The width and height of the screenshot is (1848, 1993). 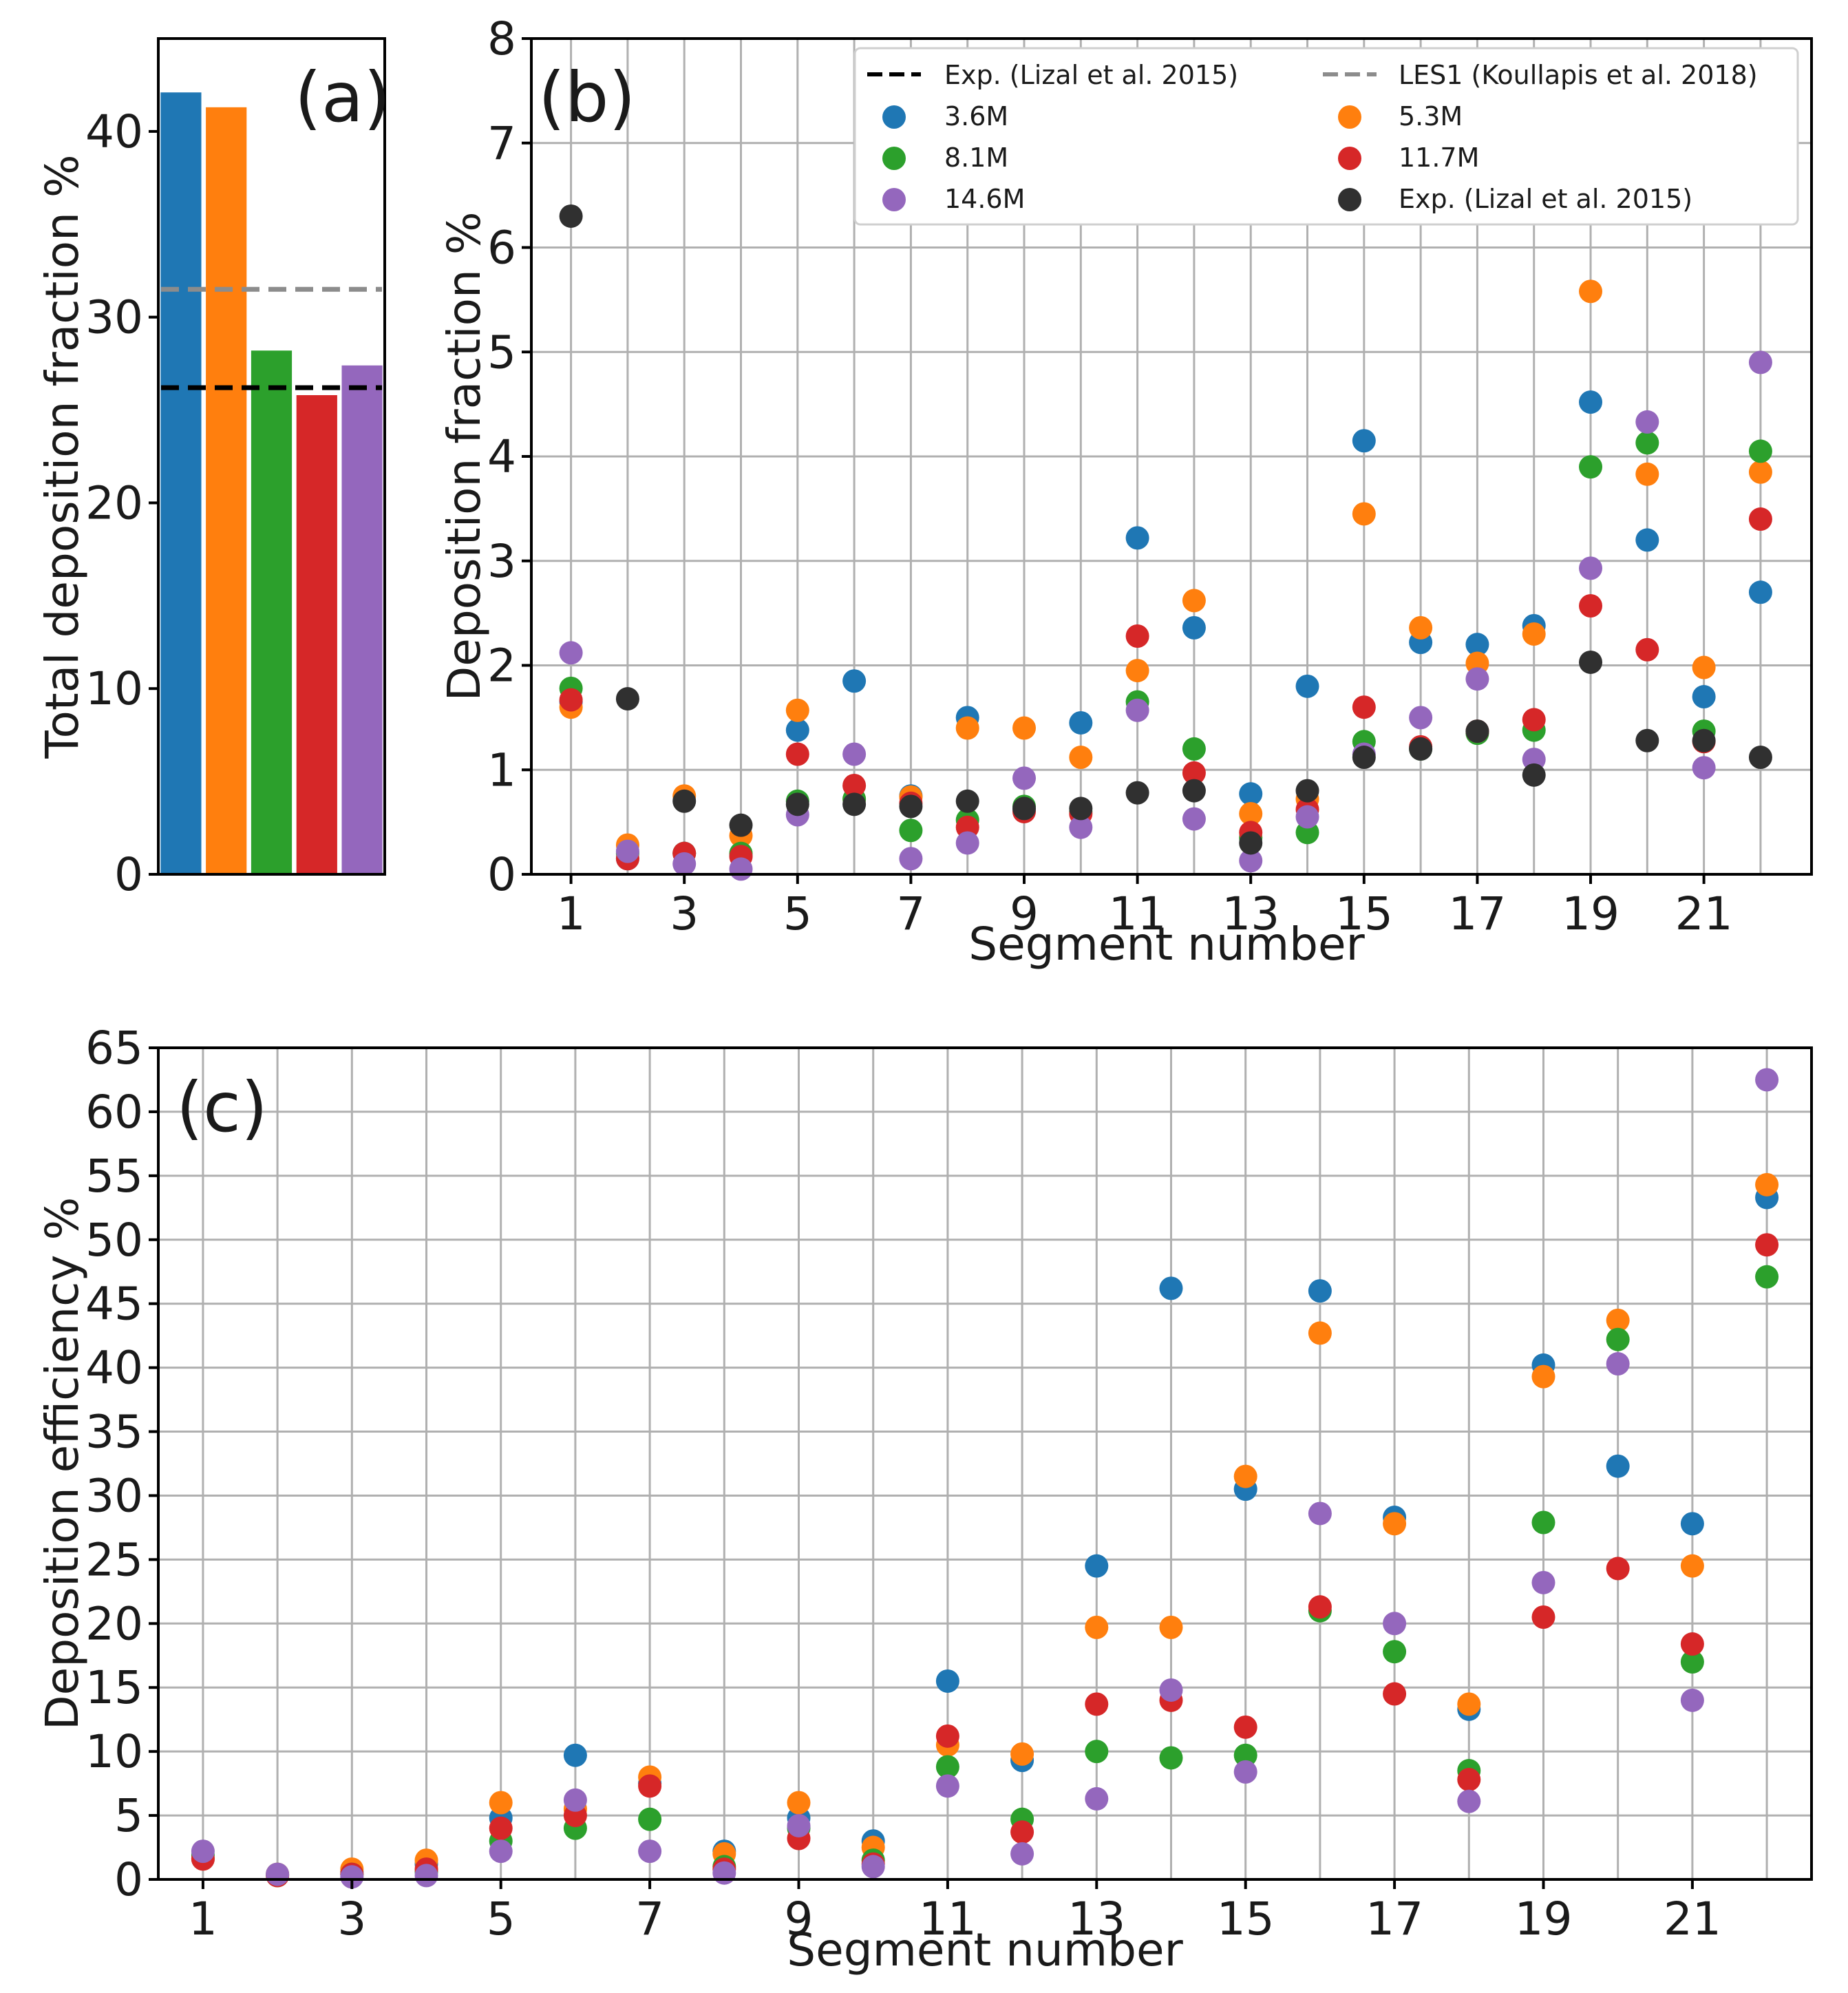 I want to click on y-tick-label: 6, so click(x=501, y=248).